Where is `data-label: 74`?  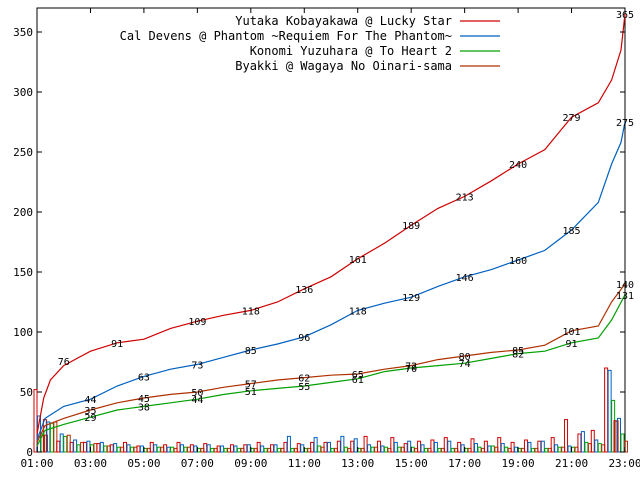 data-label: 74 is located at coordinates (465, 364).